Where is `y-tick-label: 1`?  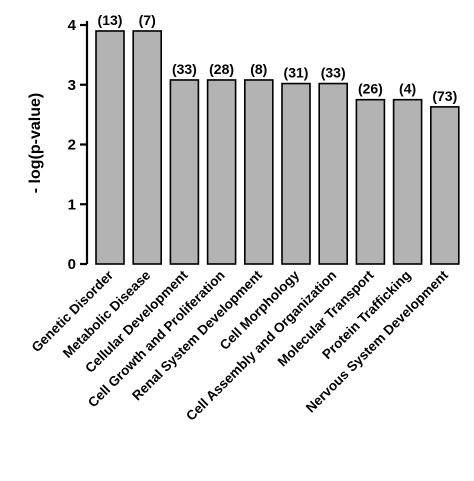
y-tick-label: 1 is located at coordinates (72, 204).